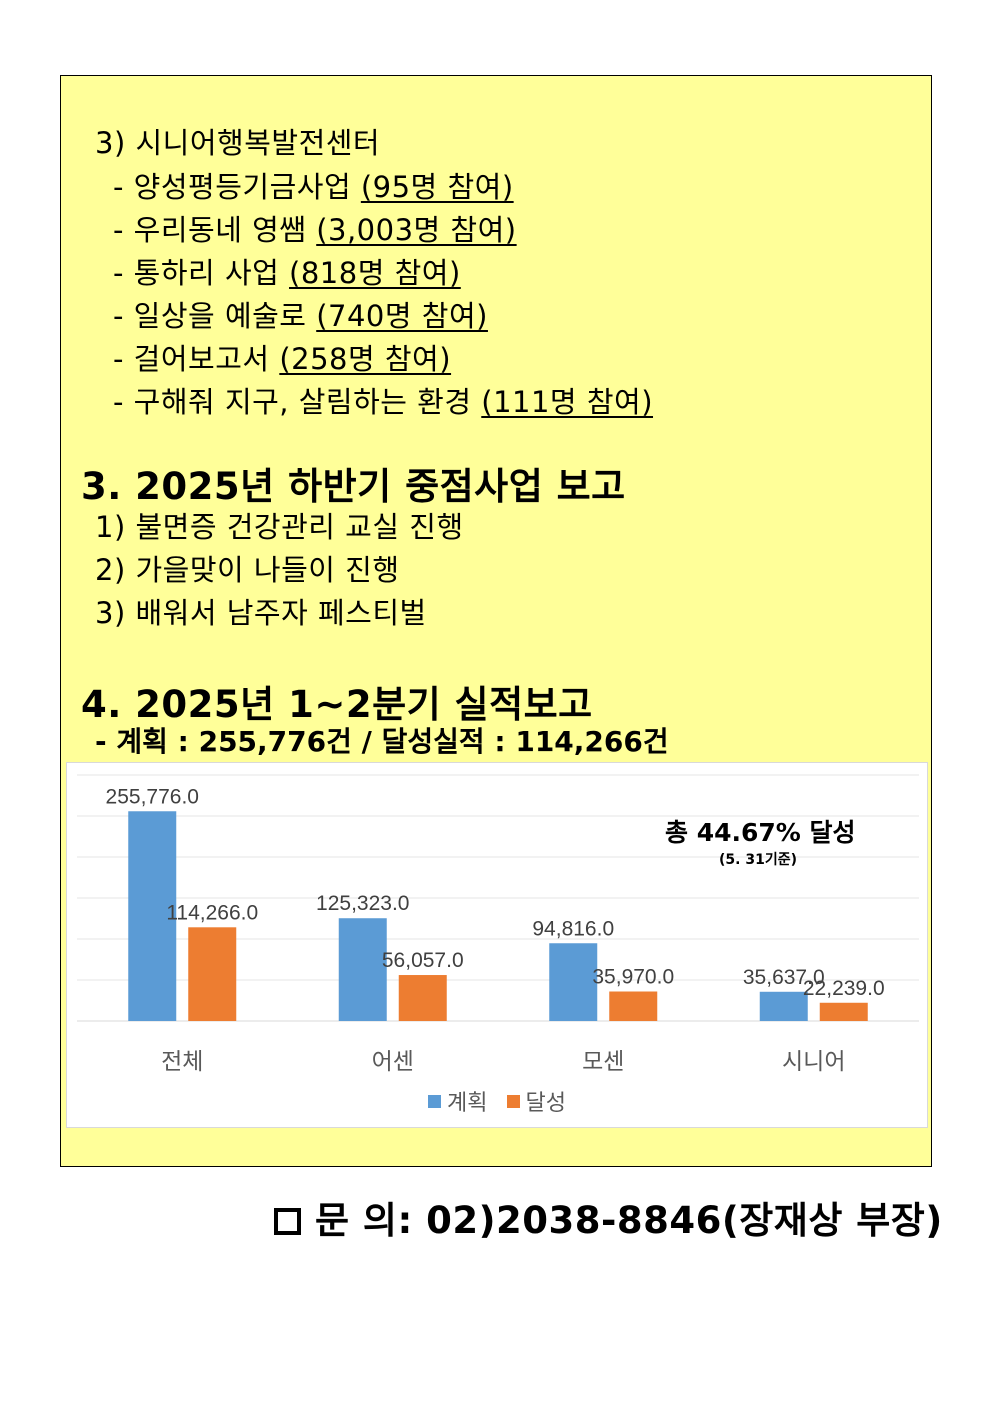 The image size is (992, 1403). Describe the element at coordinates (382, 741) in the screenshot. I see `section4-summary: - 계획 : 255,776건 / 달성실적 : 114,266건` at that location.